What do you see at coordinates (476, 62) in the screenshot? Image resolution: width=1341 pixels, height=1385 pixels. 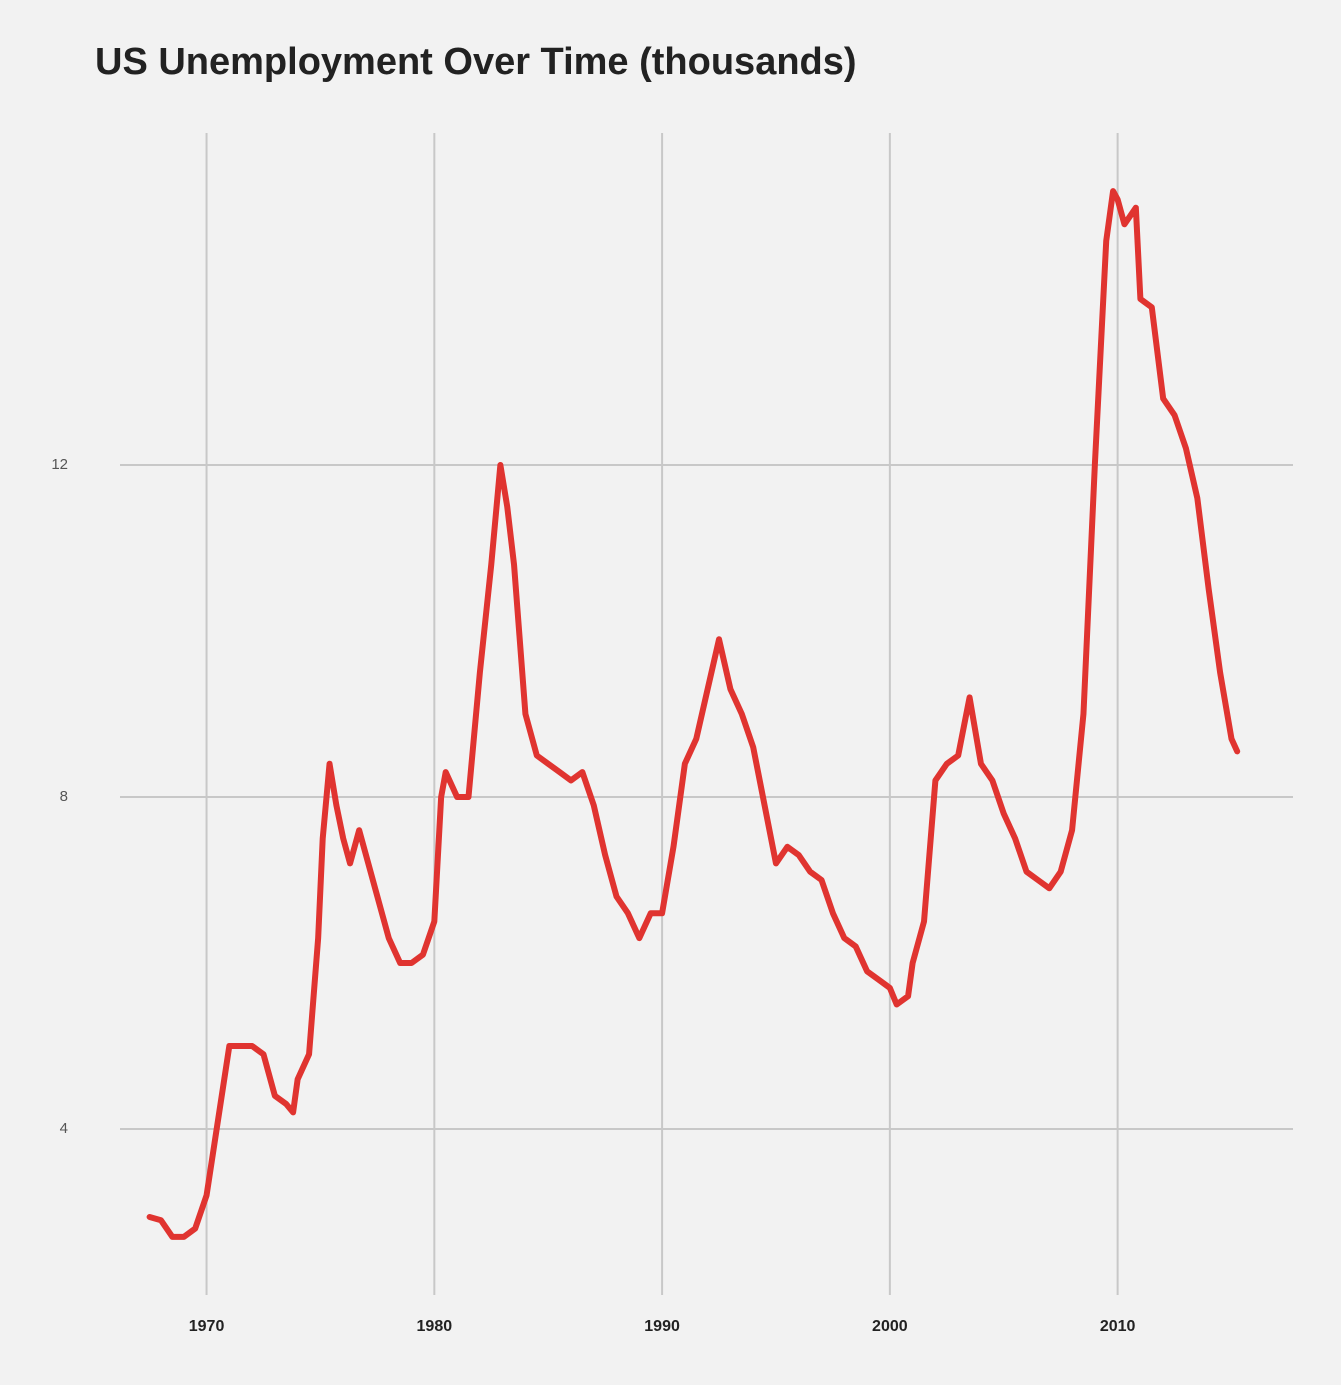 I see `chart-title: US Unemployment Over Time (thousands)` at bounding box center [476, 62].